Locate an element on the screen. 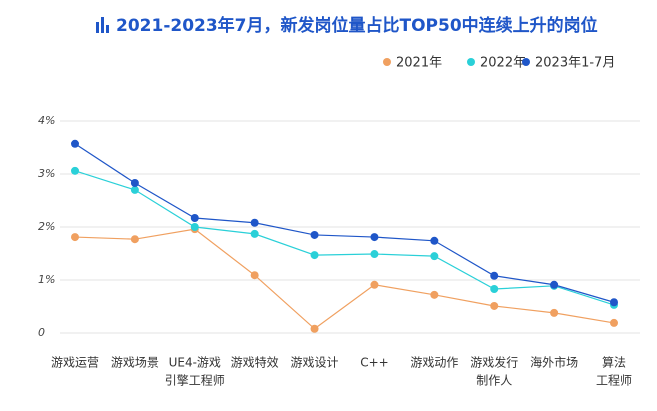 The width and height of the screenshot is (657, 411). y-tick-label: 1% is located at coordinates (46, 279).